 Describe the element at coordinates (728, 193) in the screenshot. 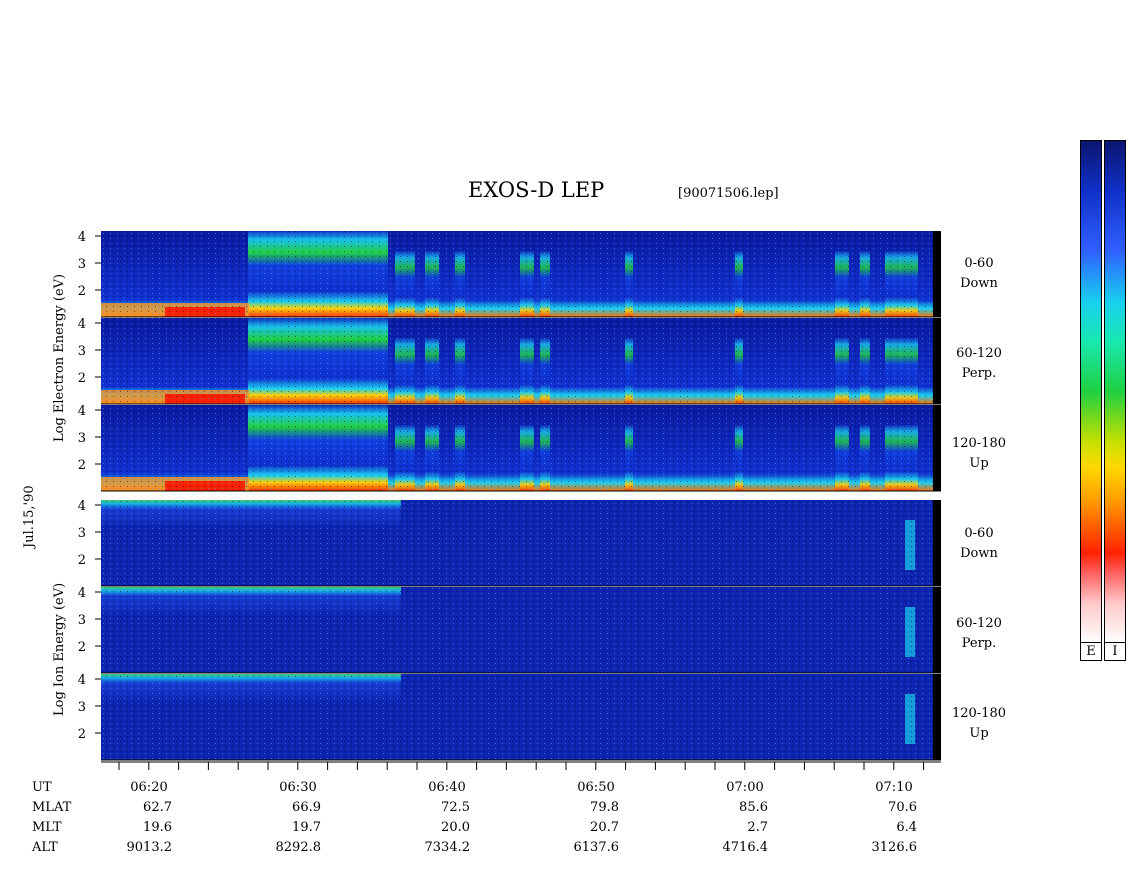

I see `file-label: [90071506.lep]` at that location.